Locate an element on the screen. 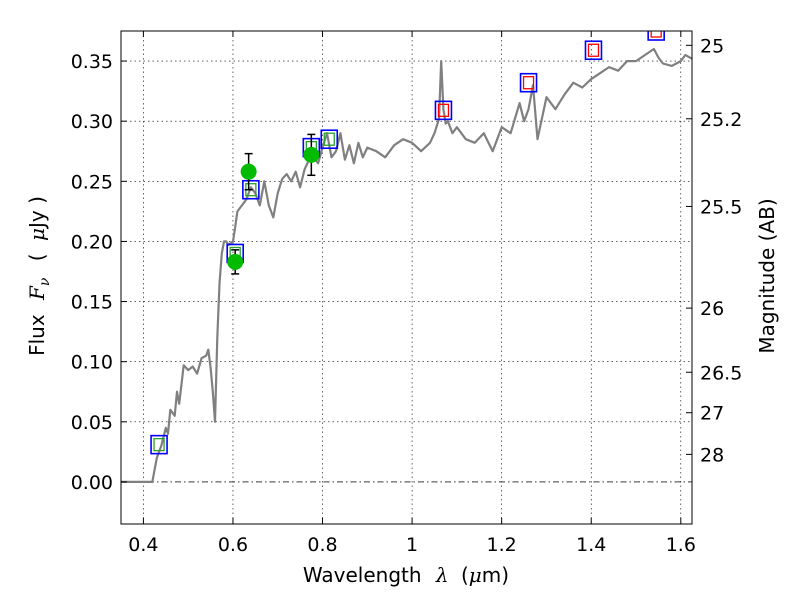 Image resolution: width=800 pixels, height=600 pixels. x-axis-symbol: λ is located at coordinates (442, 575).